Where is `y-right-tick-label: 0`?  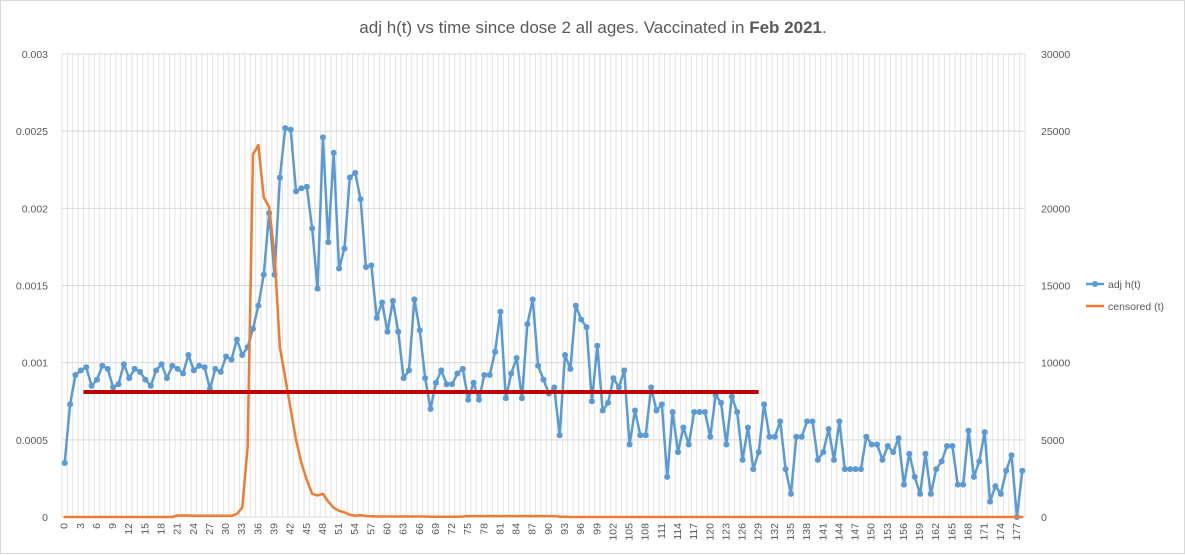 y-right-tick-label: 0 is located at coordinates (1044, 518).